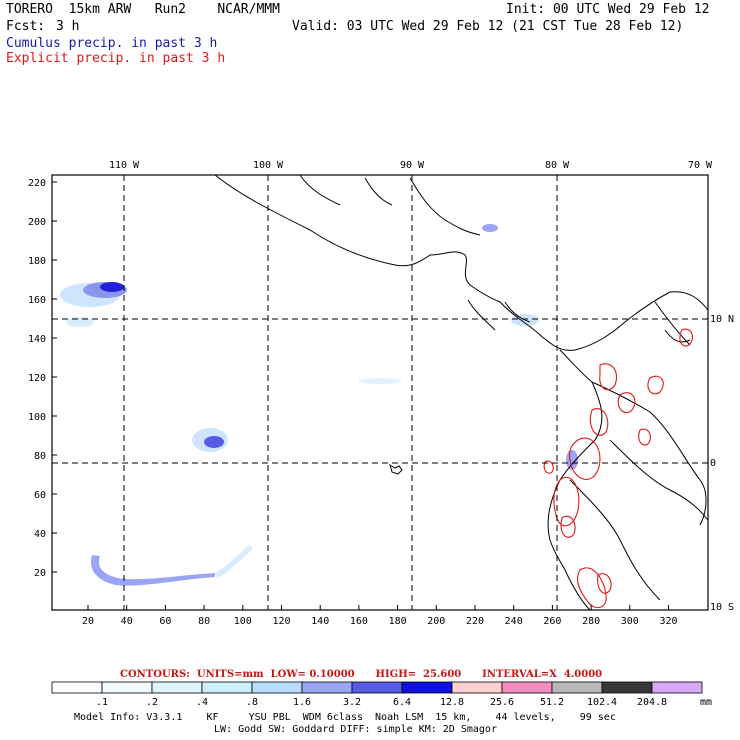  What do you see at coordinates (88, 621) in the screenshot?
I see `x-tick-label: 20` at bounding box center [88, 621].